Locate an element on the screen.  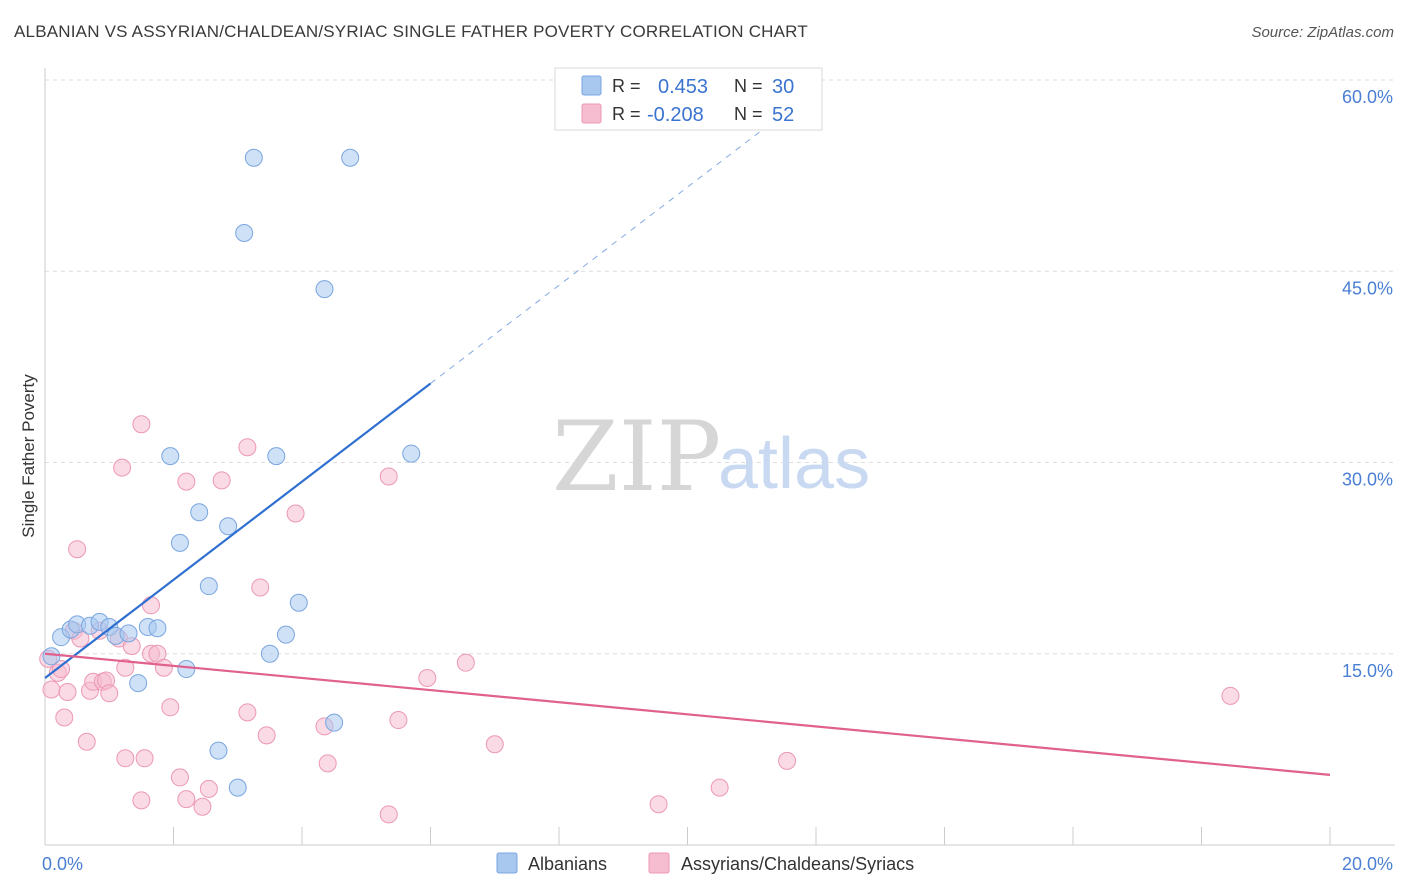
legend-r-label-1: R = is located at coordinates (626, 86).